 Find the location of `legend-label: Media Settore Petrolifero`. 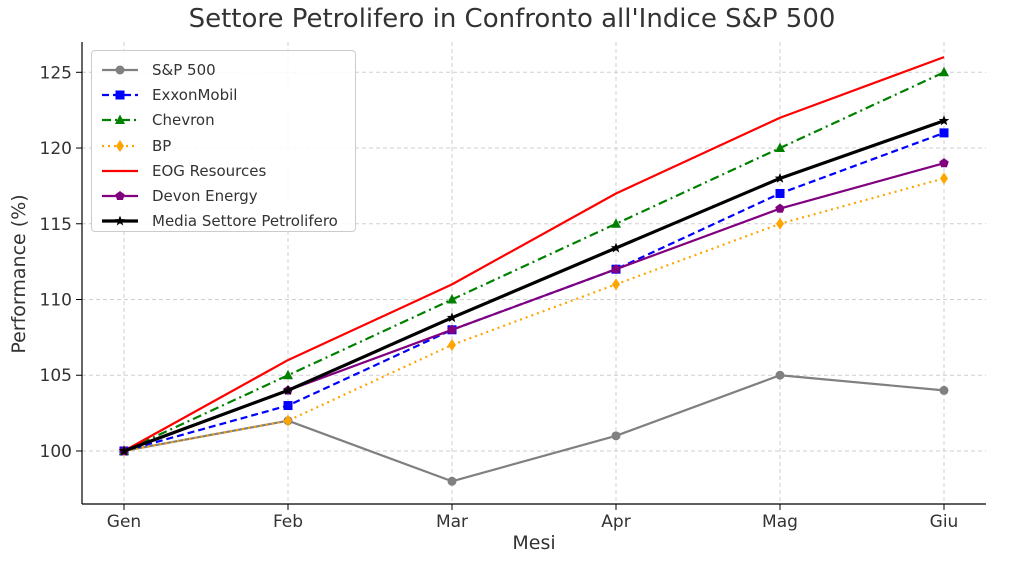

legend-label: Media Settore Petrolifero is located at coordinates (245, 221).